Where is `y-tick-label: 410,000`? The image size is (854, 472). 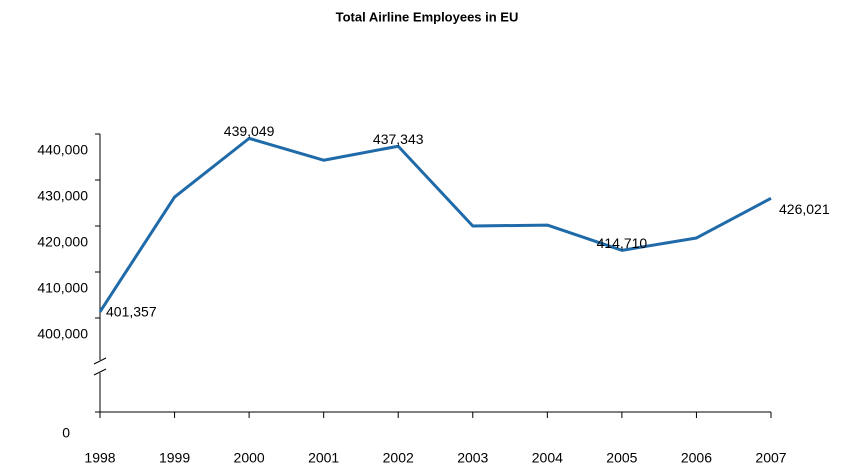
y-tick-label: 410,000 is located at coordinates (62, 288).